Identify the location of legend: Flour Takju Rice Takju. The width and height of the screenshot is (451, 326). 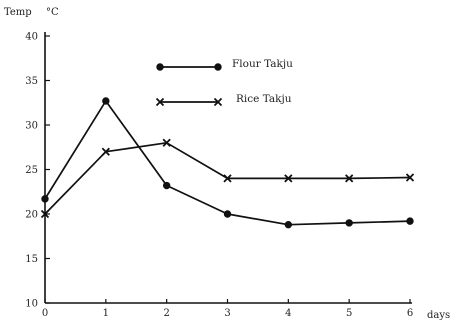
(224, 82).